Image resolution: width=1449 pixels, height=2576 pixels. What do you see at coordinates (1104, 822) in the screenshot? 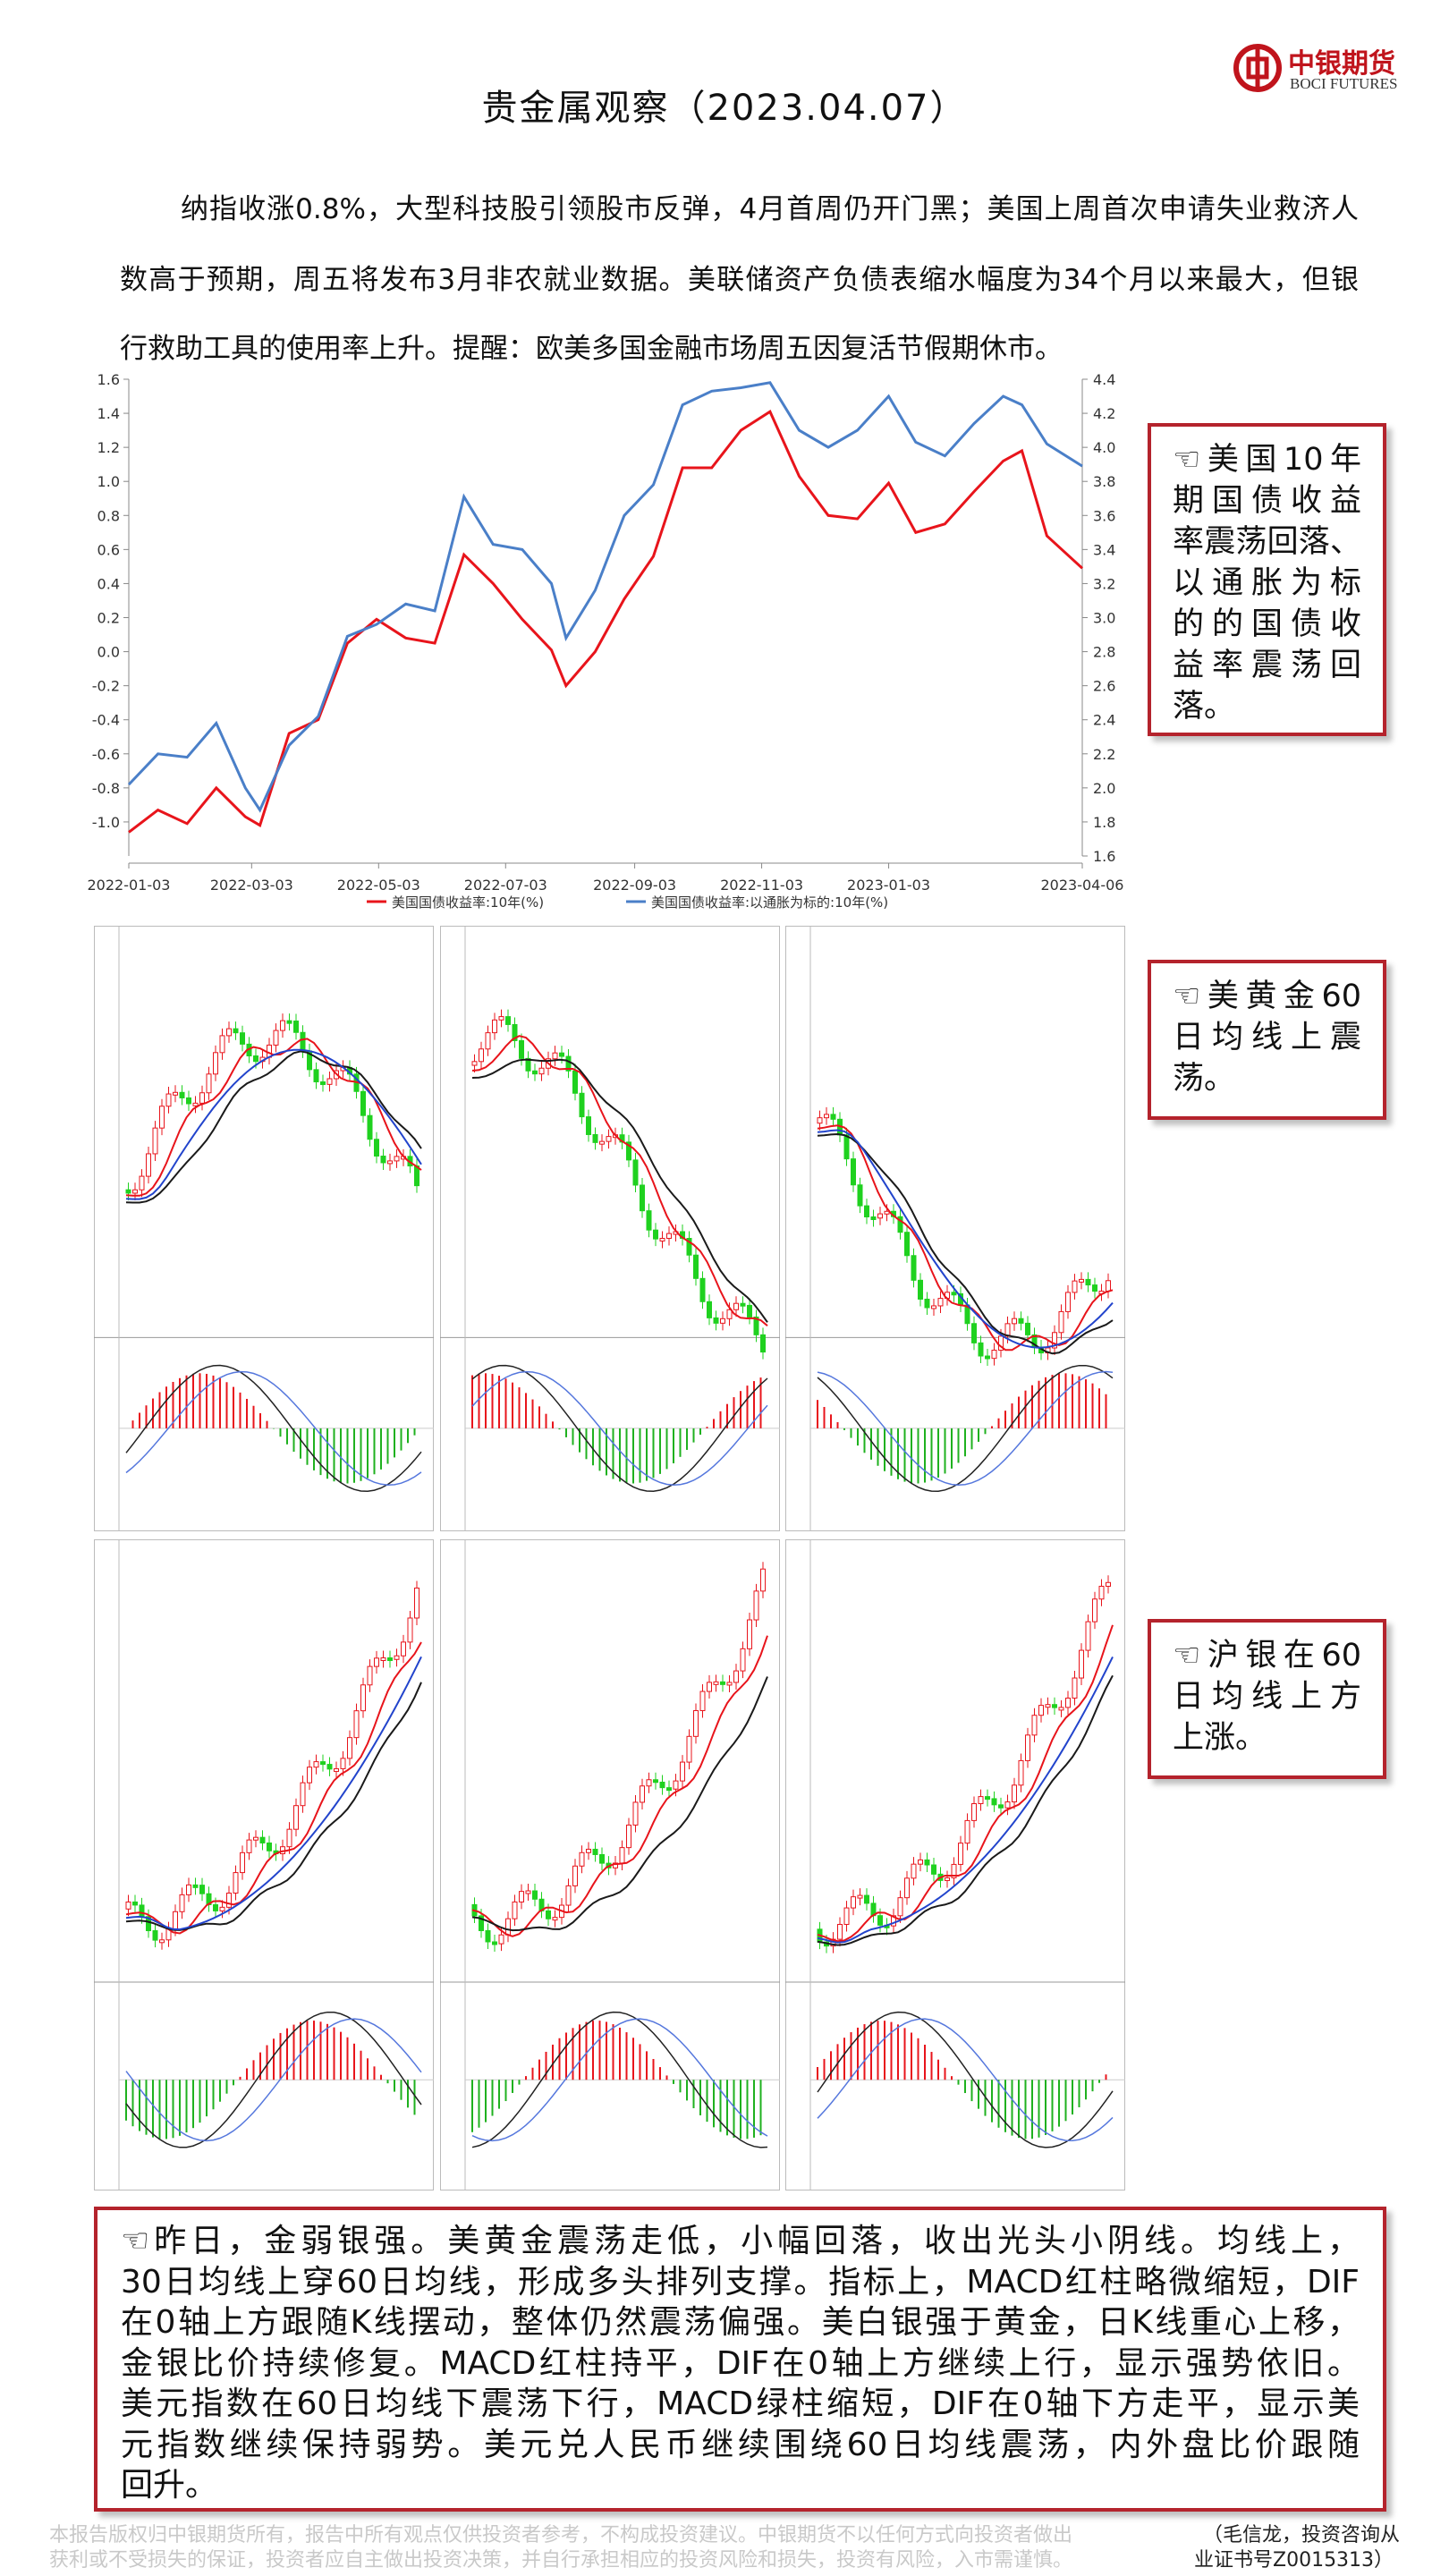
I see `y2-tick-label: 1.8` at bounding box center [1104, 822].